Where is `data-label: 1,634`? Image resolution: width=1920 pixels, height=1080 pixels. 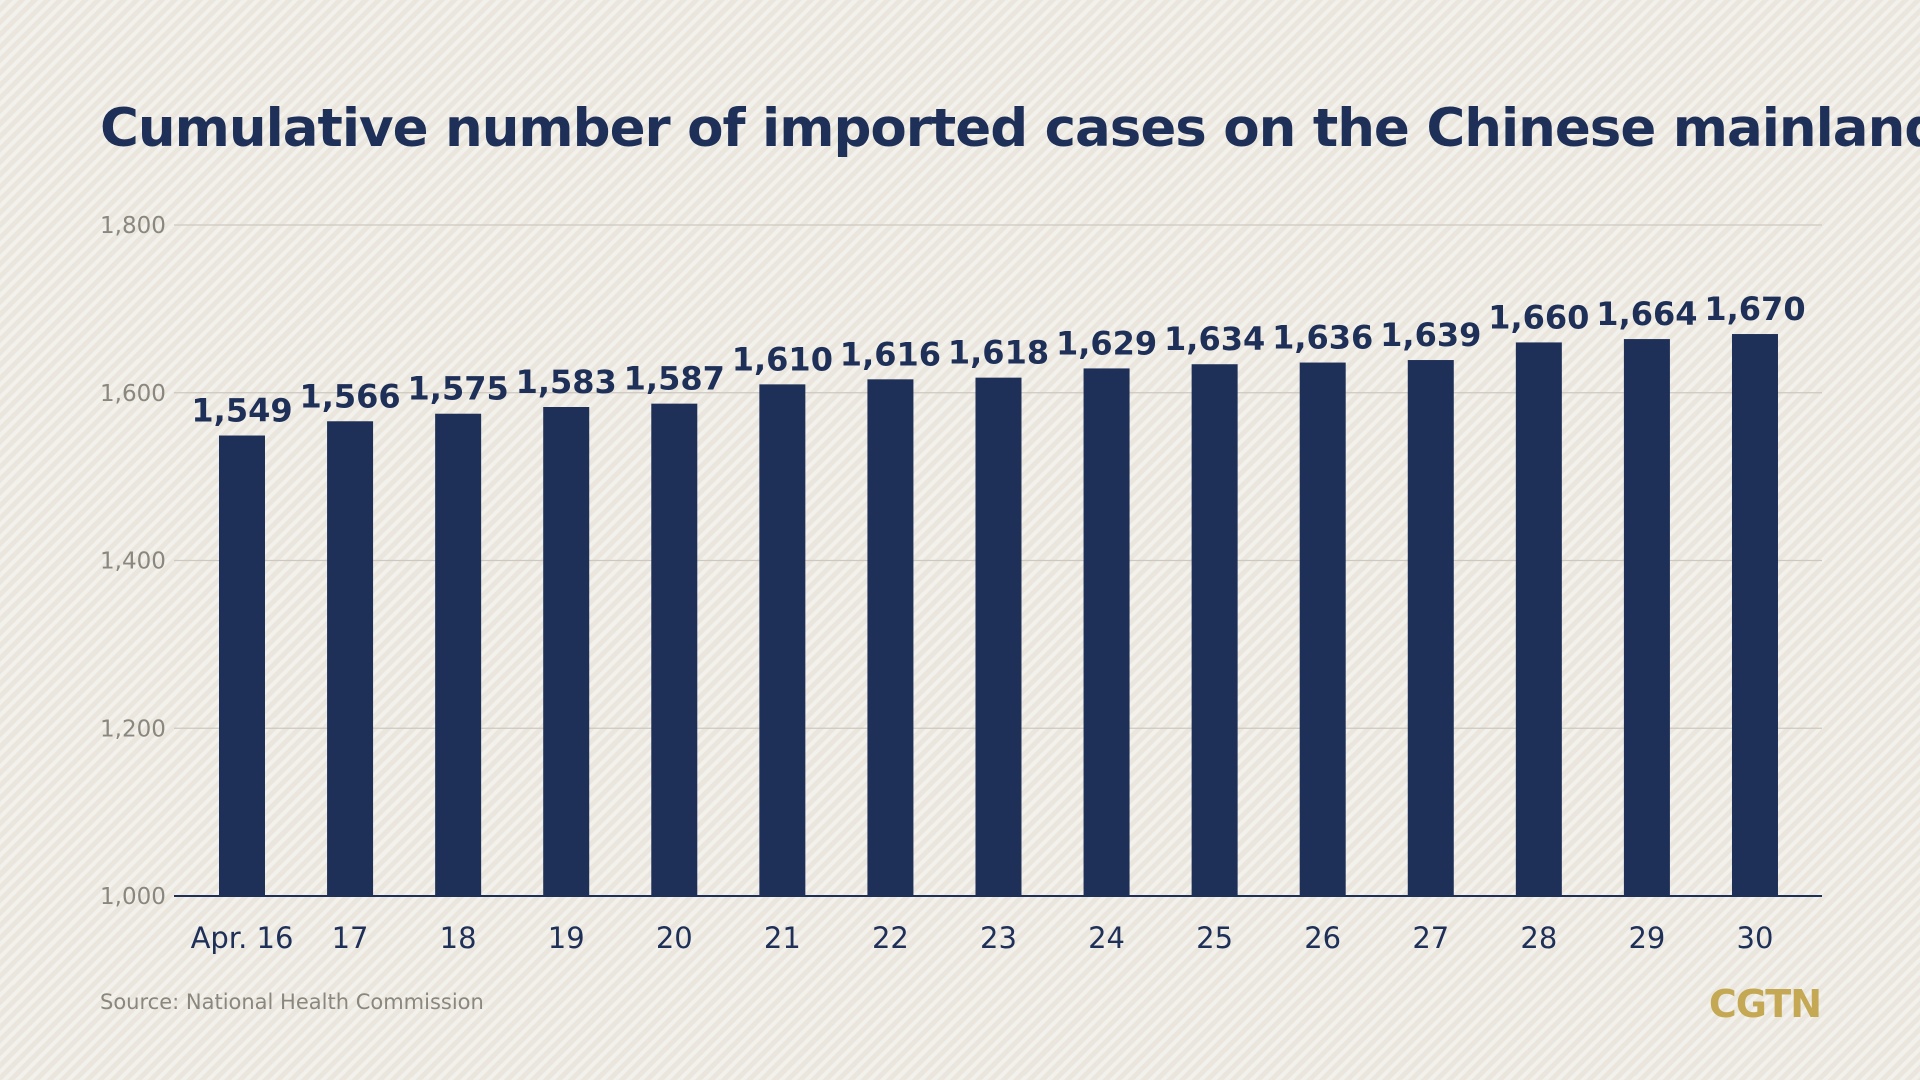 data-label: 1,634 is located at coordinates (1214, 339).